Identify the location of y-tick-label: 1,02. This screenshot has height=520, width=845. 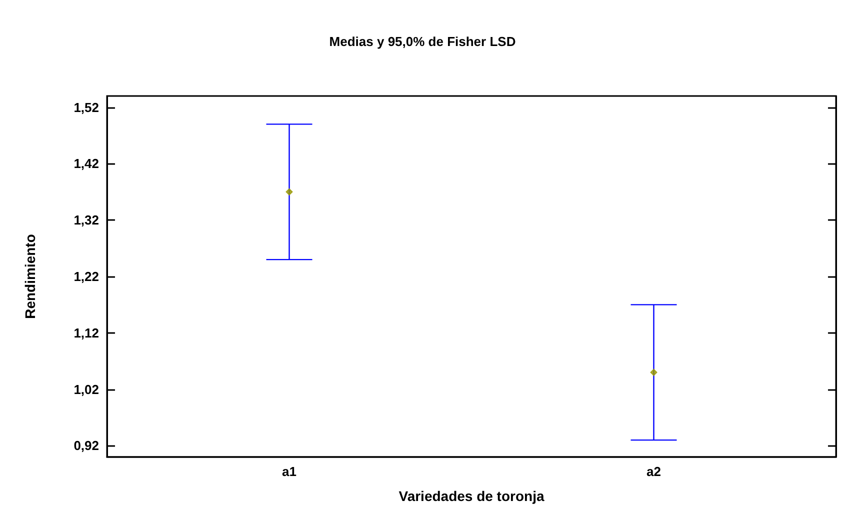
(86, 389).